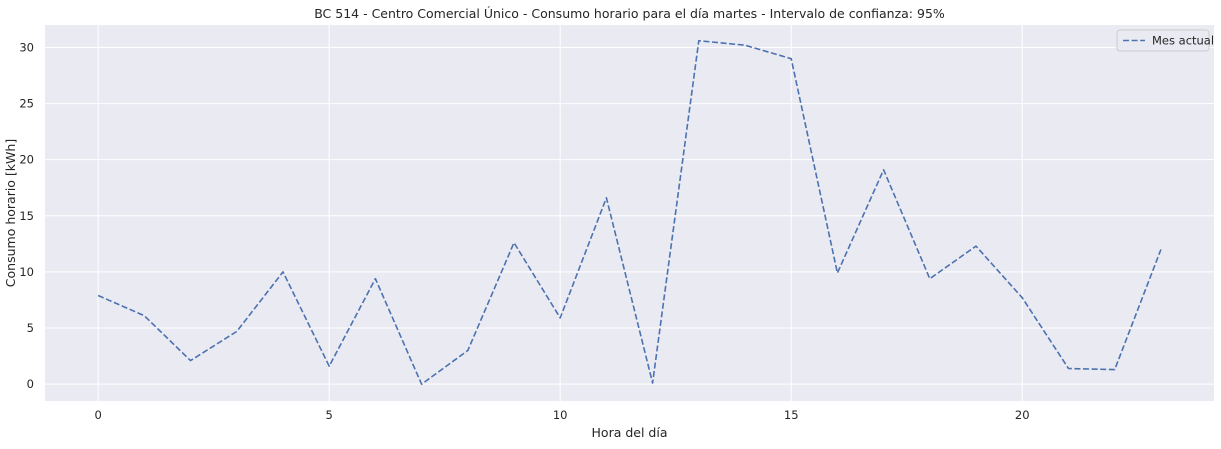 Image resolution: width=1221 pixels, height=449 pixels. Describe the element at coordinates (26, 272) in the screenshot. I see `y-tick-label: 10` at that location.